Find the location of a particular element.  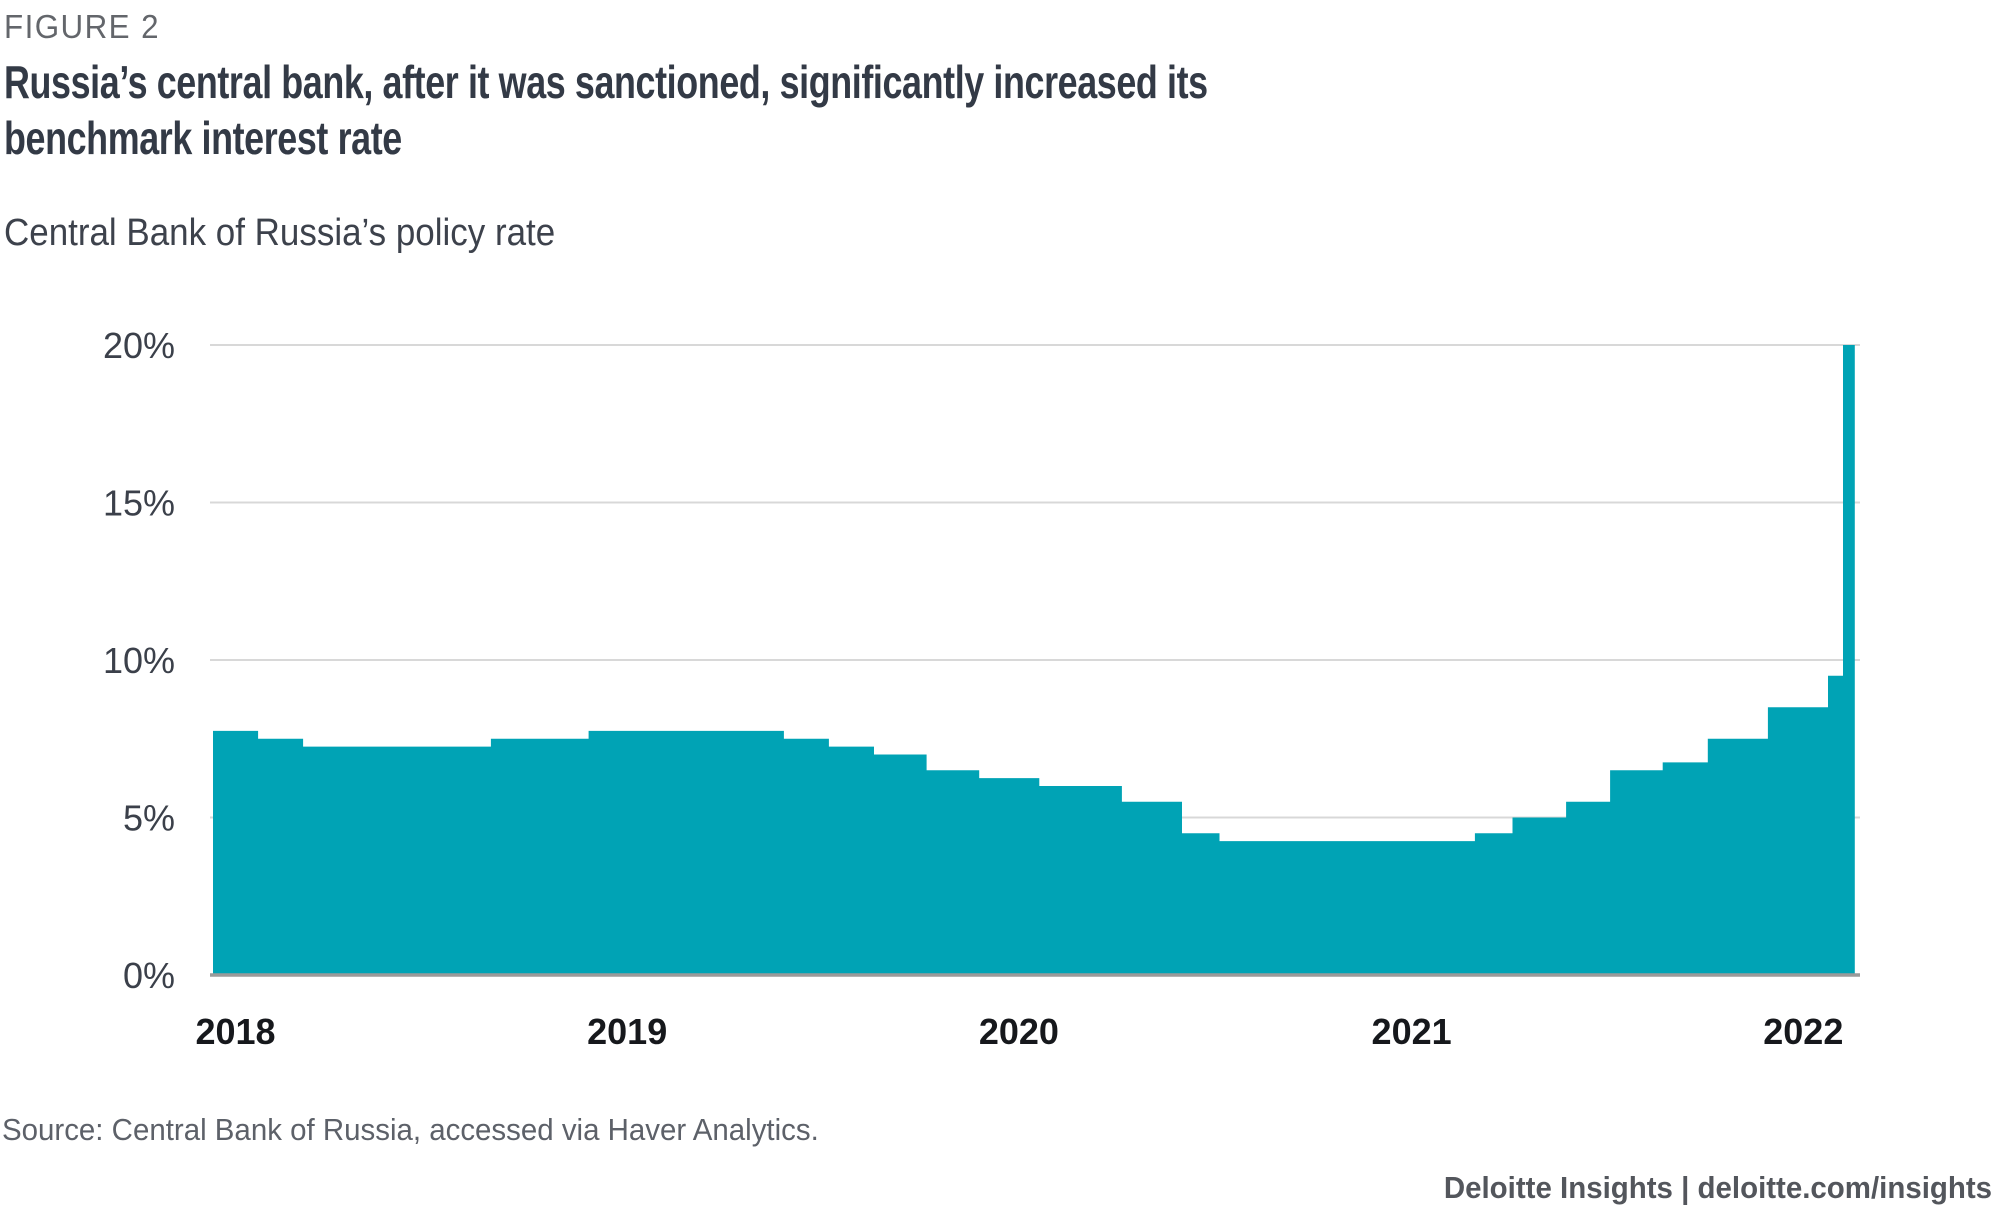

x-tick-label-2018: 2018 is located at coordinates (235, 1031).